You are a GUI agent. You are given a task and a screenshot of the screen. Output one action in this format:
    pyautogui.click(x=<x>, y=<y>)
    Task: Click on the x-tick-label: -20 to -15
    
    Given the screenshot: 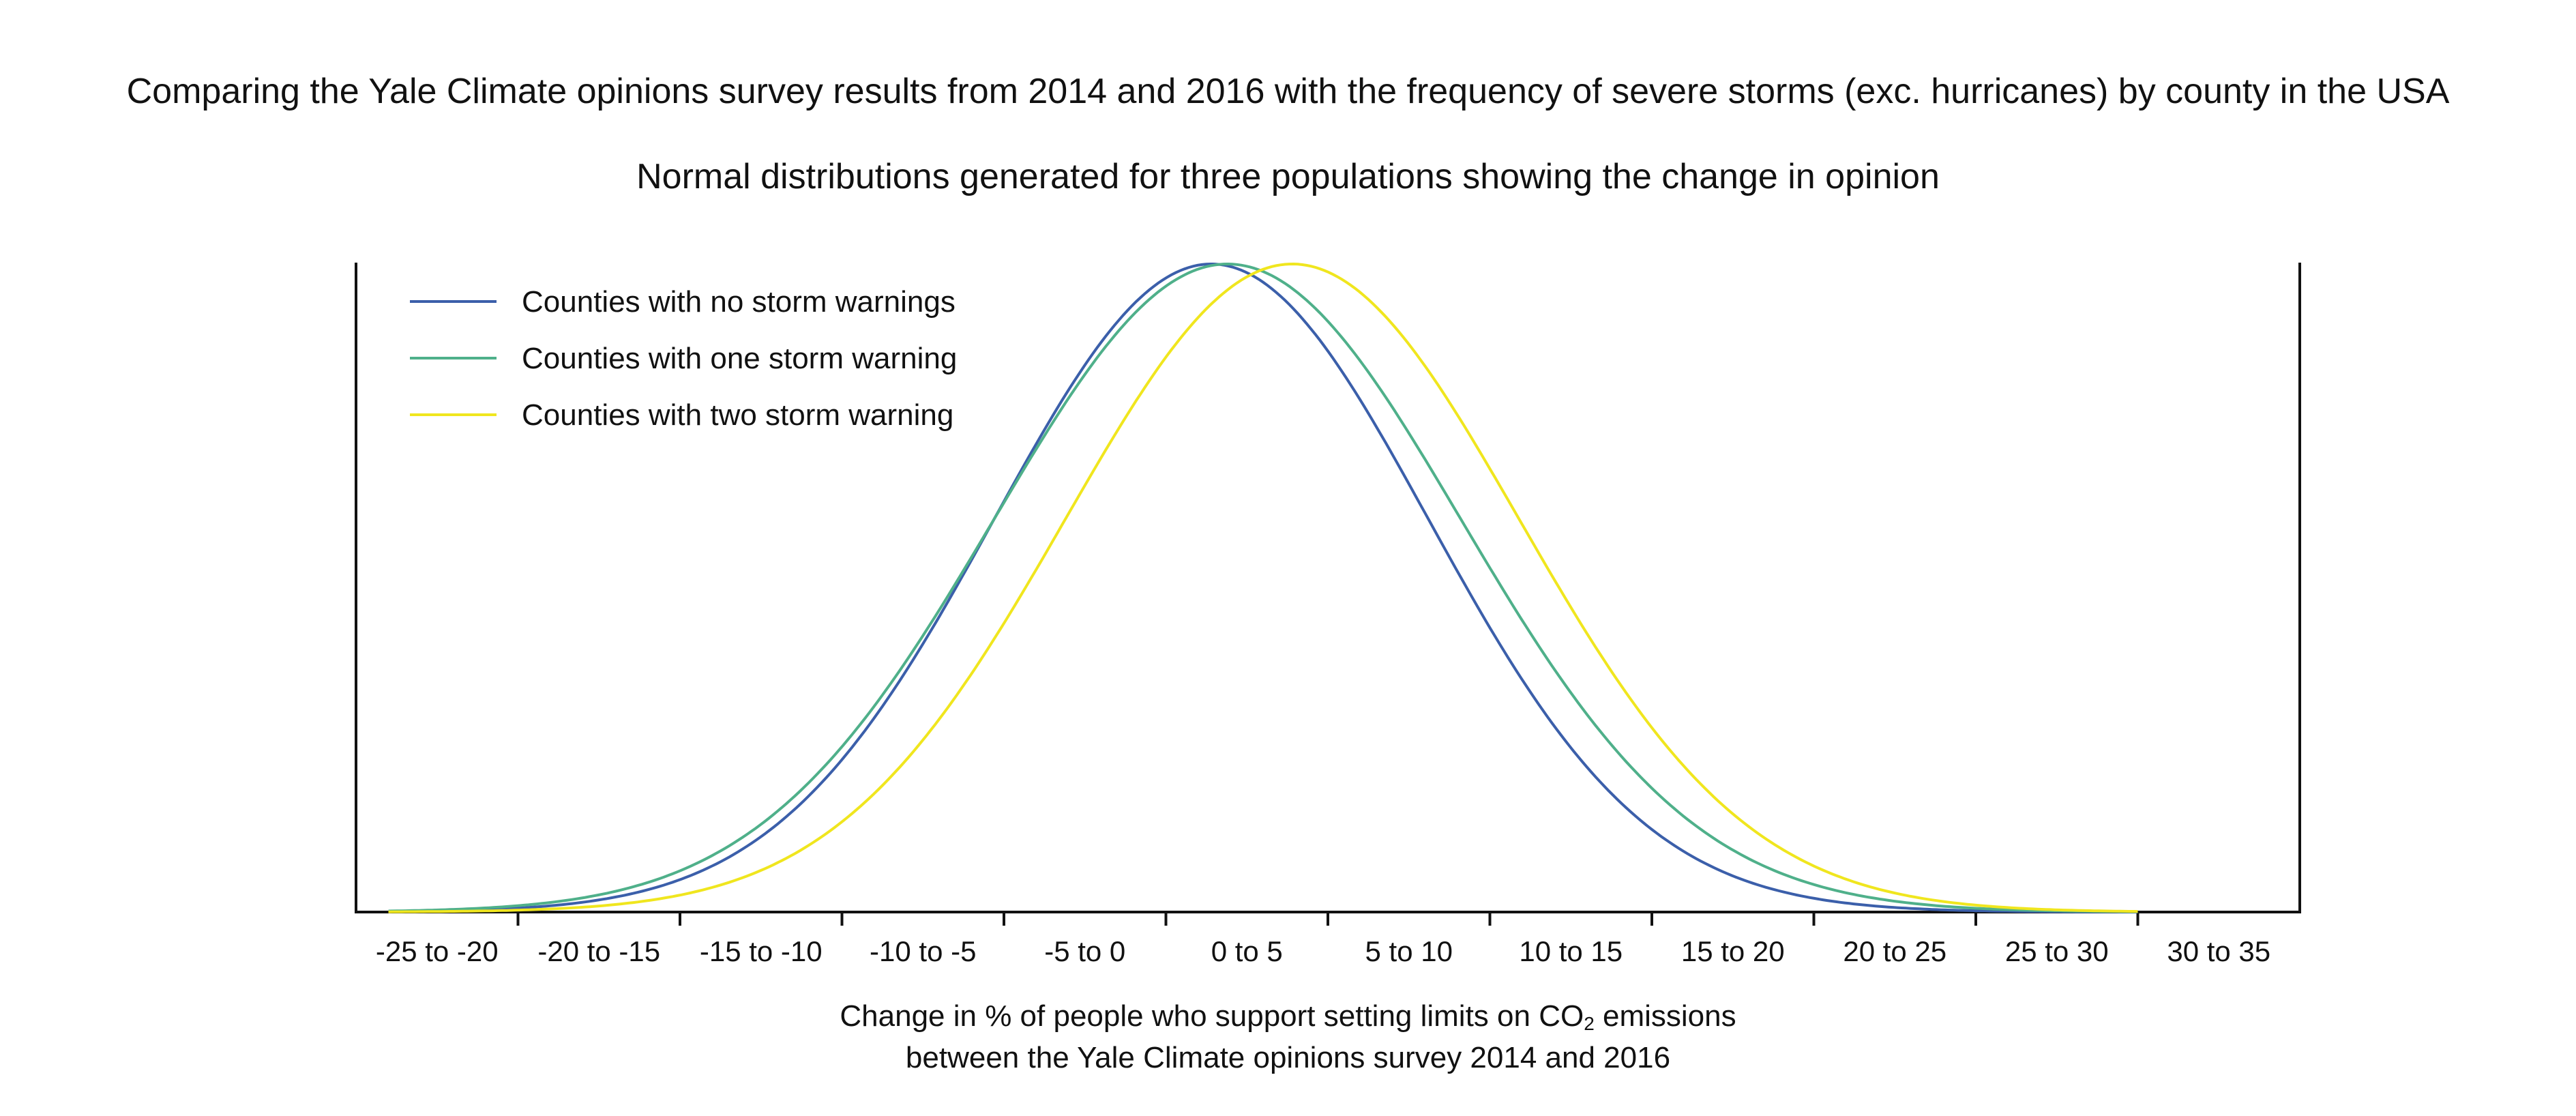 What is the action you would take?
    pyautogui.click(x=598, y=951)
    